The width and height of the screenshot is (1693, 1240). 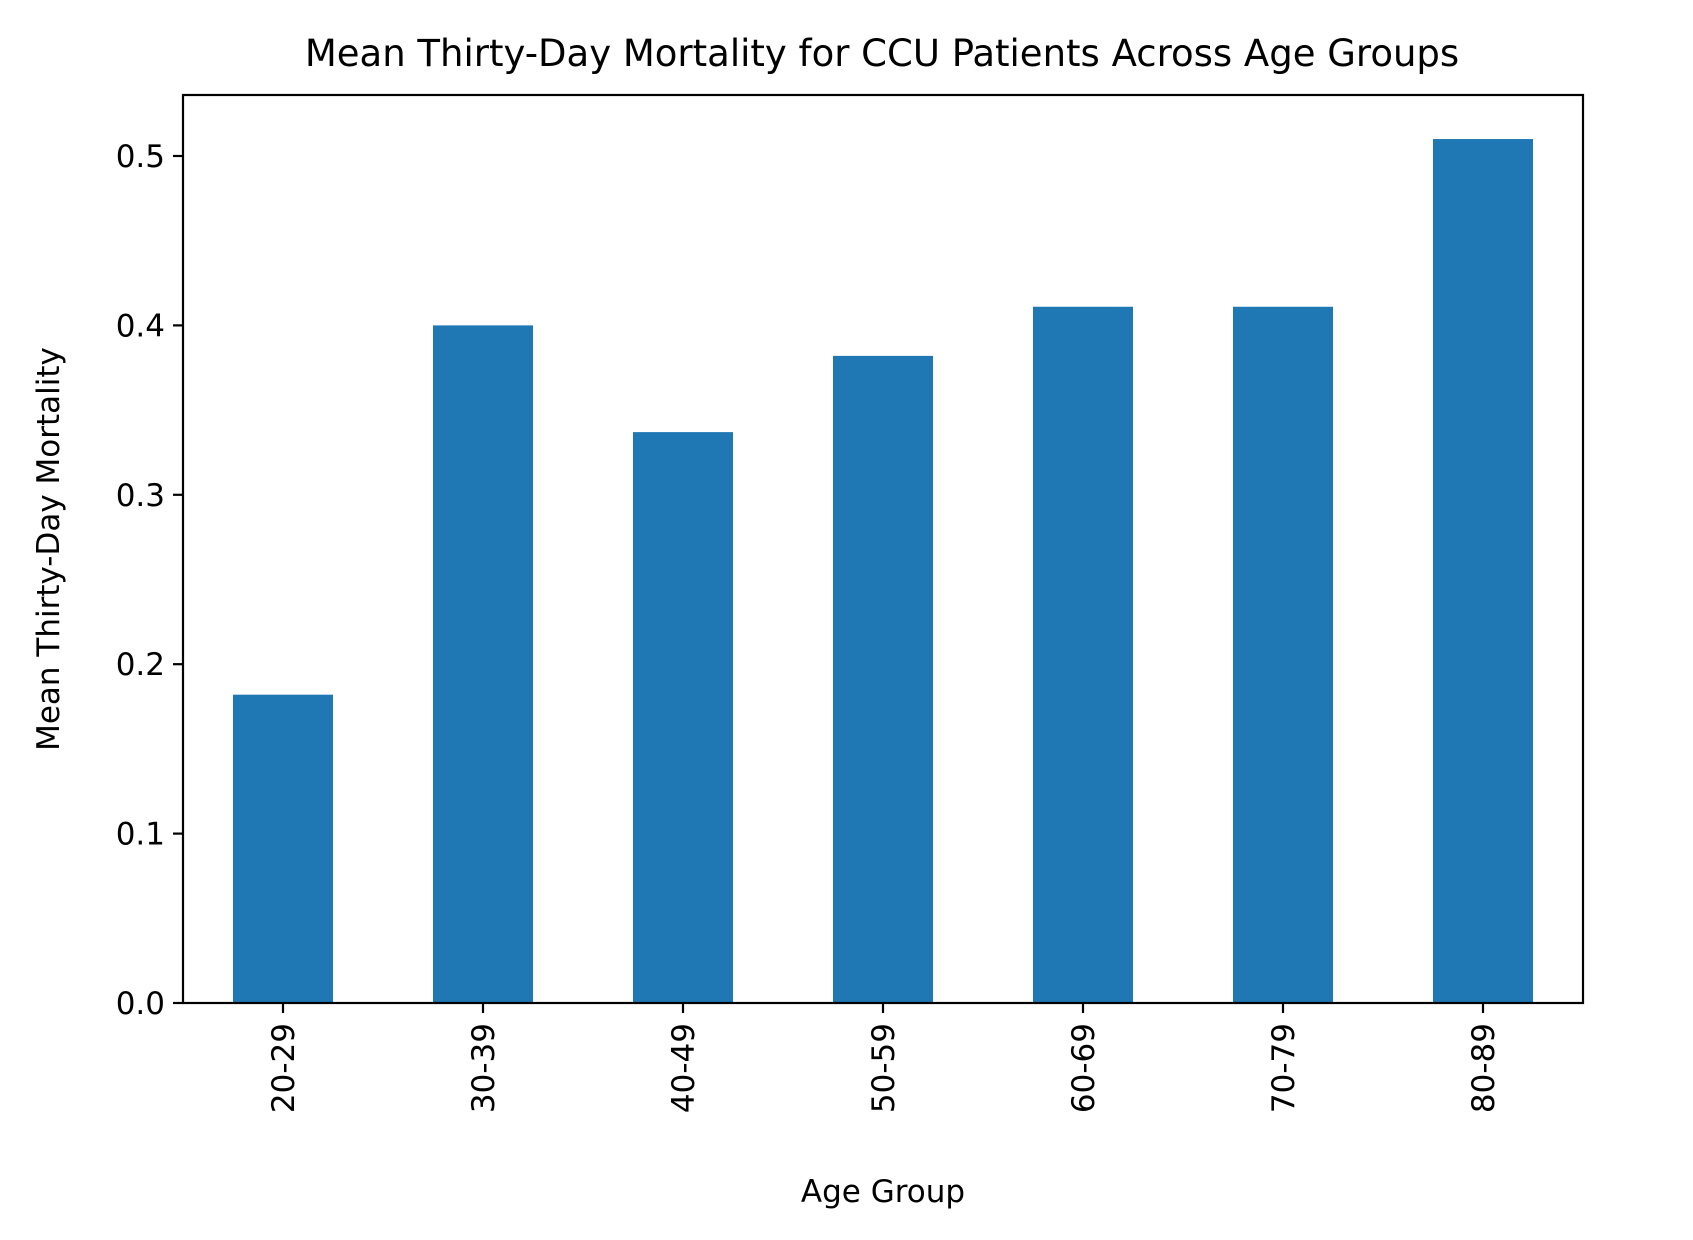 I want to click on x-axis: 20-29 30-39 40-49 50-59 60-69 70-79 80-89, so click(x=884, y=1058).